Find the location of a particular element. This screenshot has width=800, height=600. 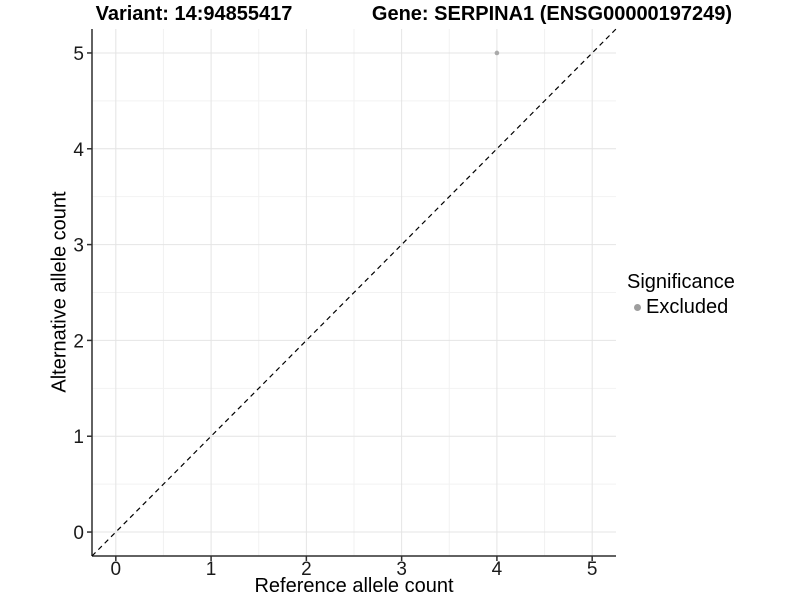

x-tick-label: 5 is located at coordinates (592, 569).